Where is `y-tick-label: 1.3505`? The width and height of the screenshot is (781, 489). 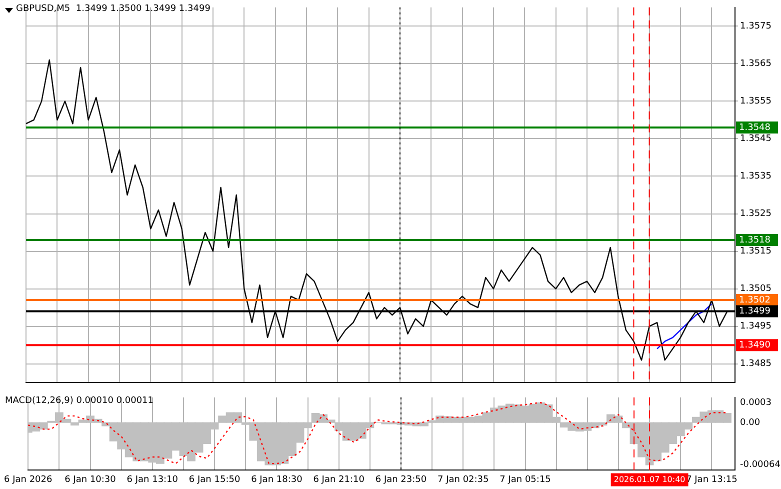 y-tick-label: 1.3505 is located at coordinates (756, 289).